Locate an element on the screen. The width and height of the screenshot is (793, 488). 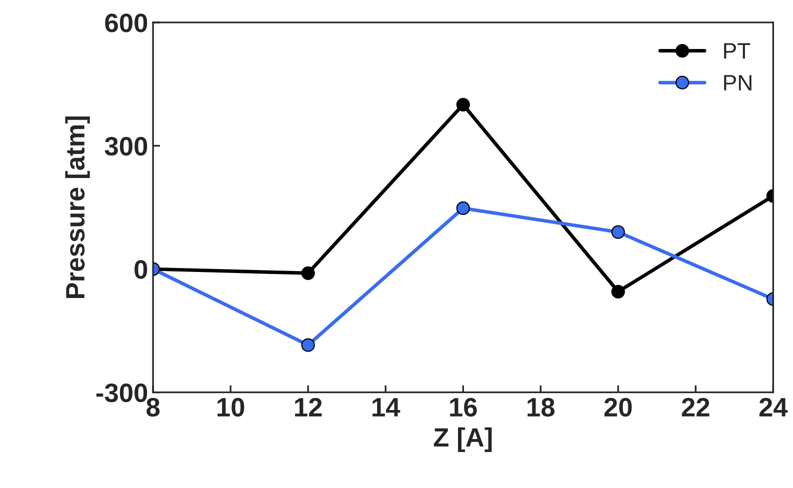
x-tick-label: 10 is located at coordinates (231, 407).